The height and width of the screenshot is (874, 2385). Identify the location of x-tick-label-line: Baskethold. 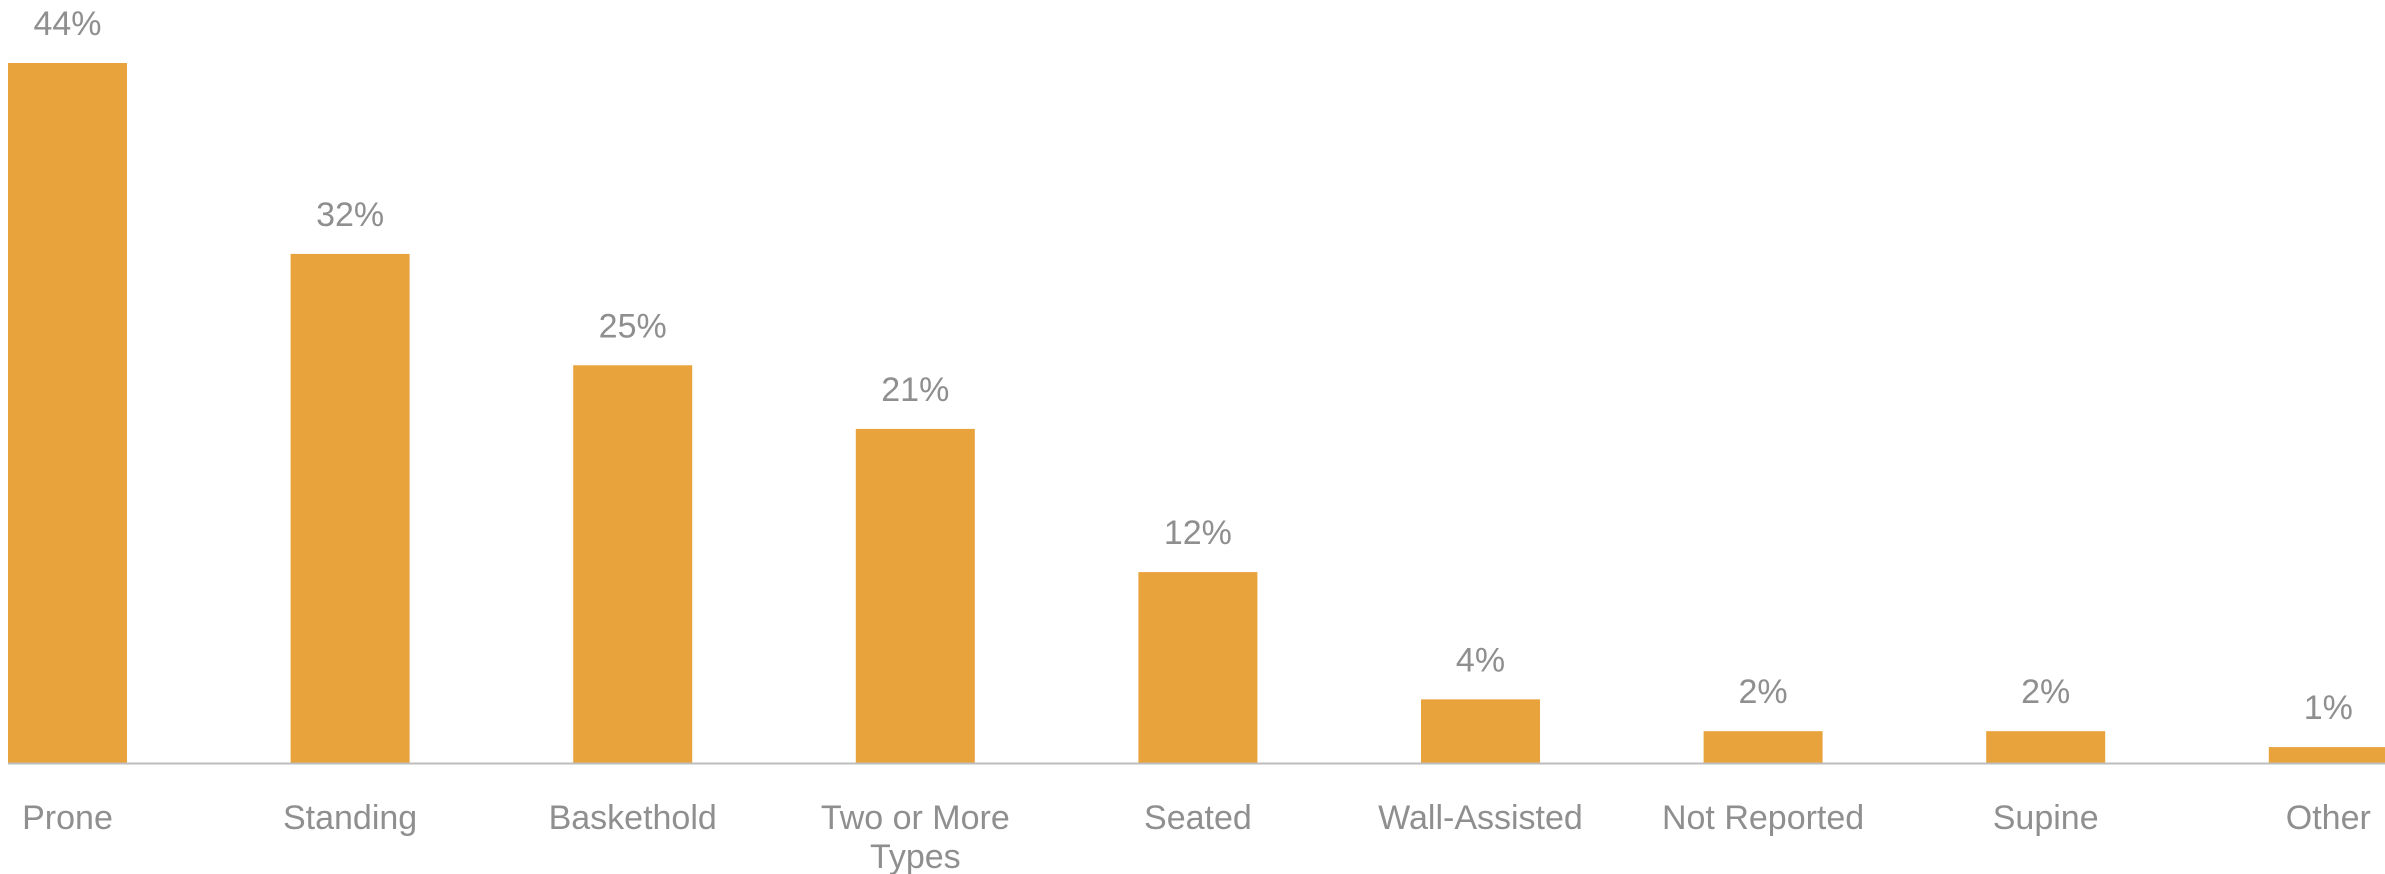
(633, 818).